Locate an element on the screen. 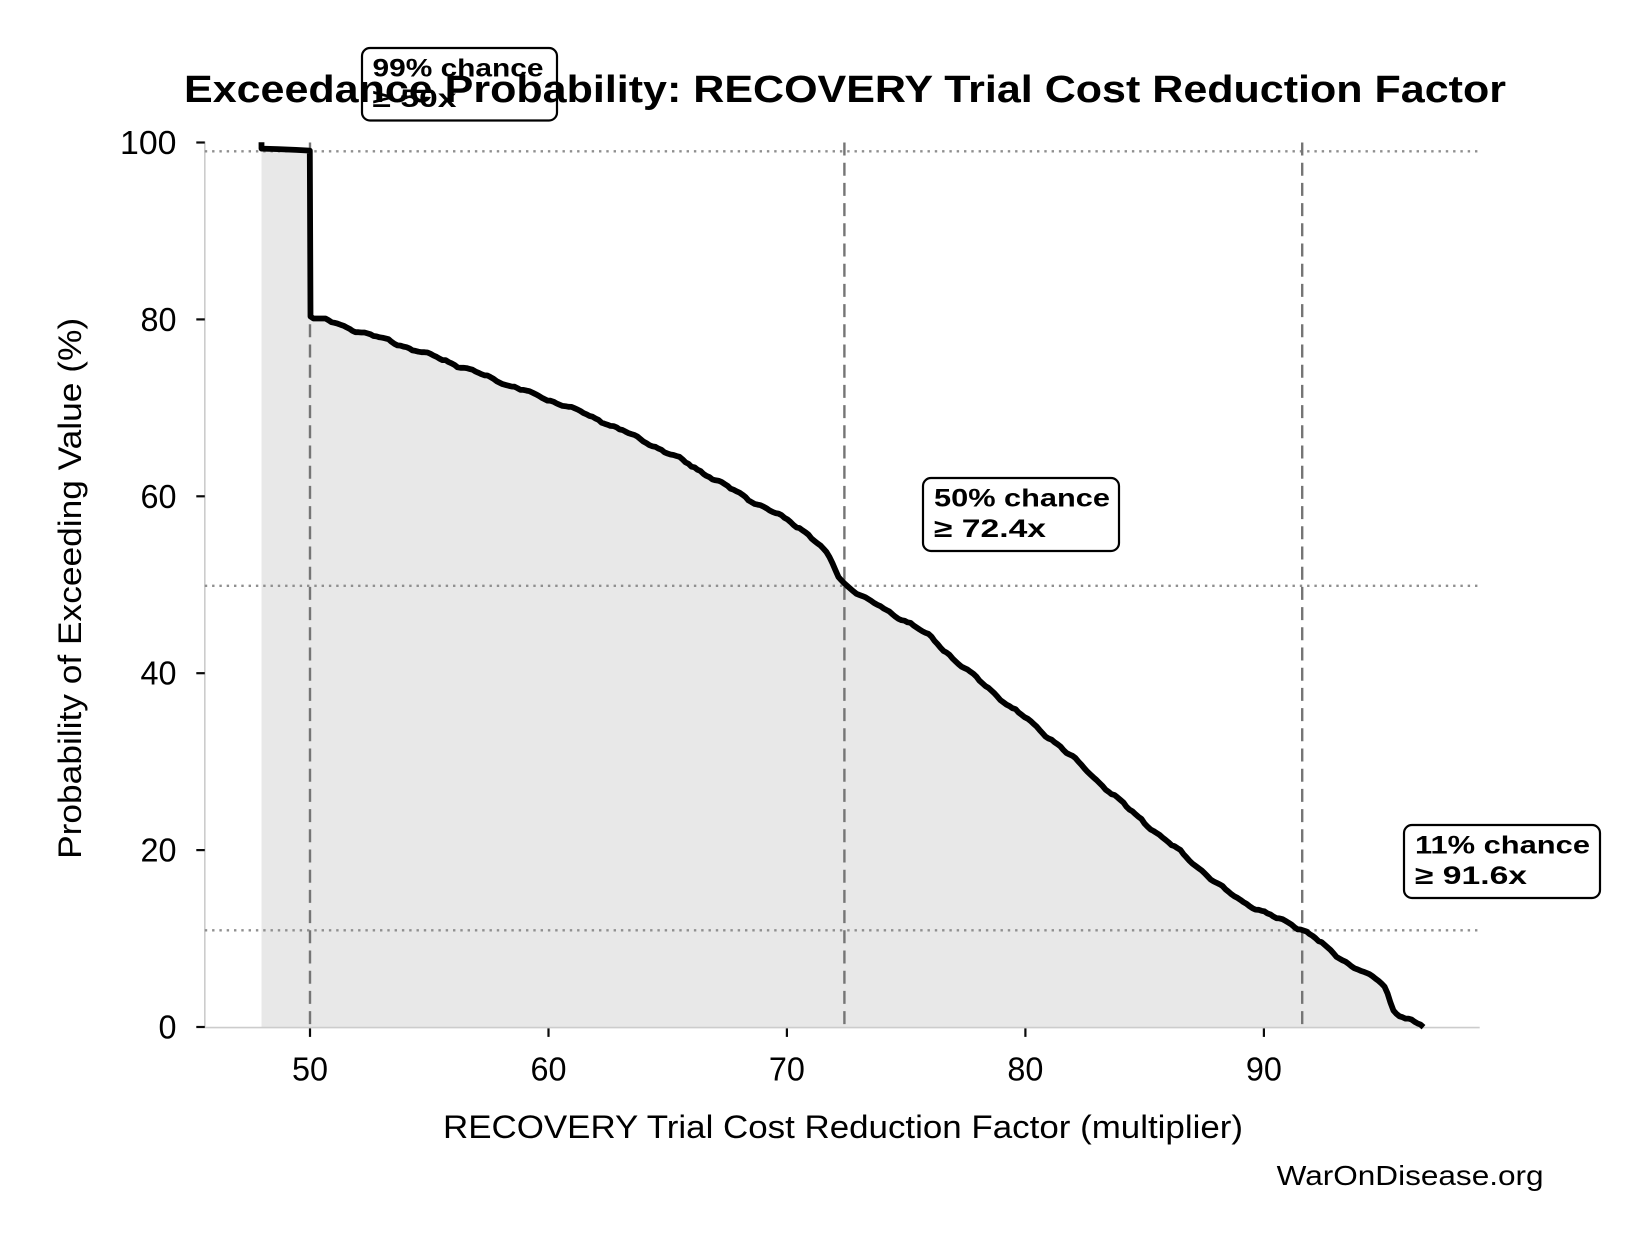 The image size is (1648, 1249). svg-text: ≥ 50x is located at coordinates (415, 99).